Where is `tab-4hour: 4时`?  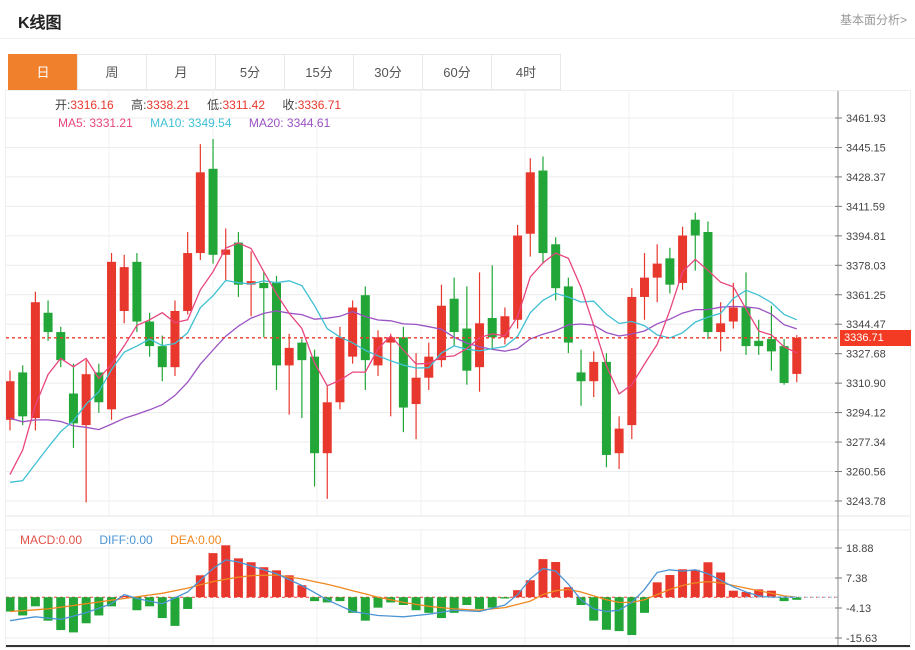
tab-4hour: 4时 is located at coordinates (526, 72).